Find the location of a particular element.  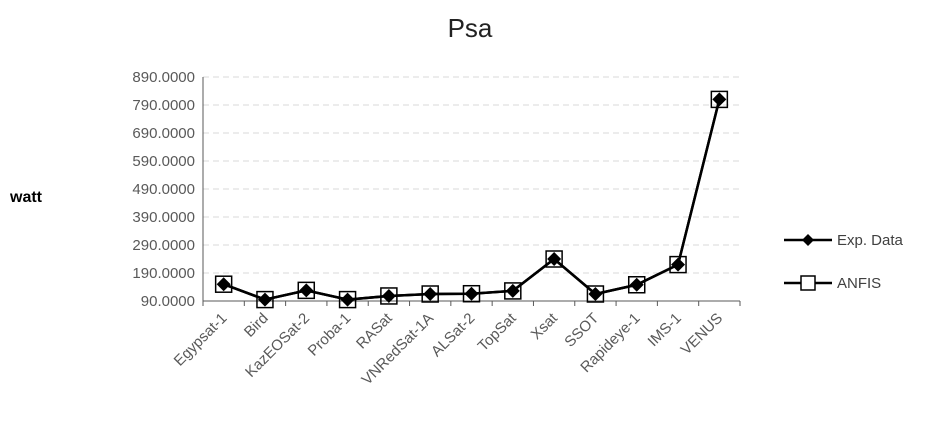

y-tick-label: 590.0000 is located at coordinates (163, 161).